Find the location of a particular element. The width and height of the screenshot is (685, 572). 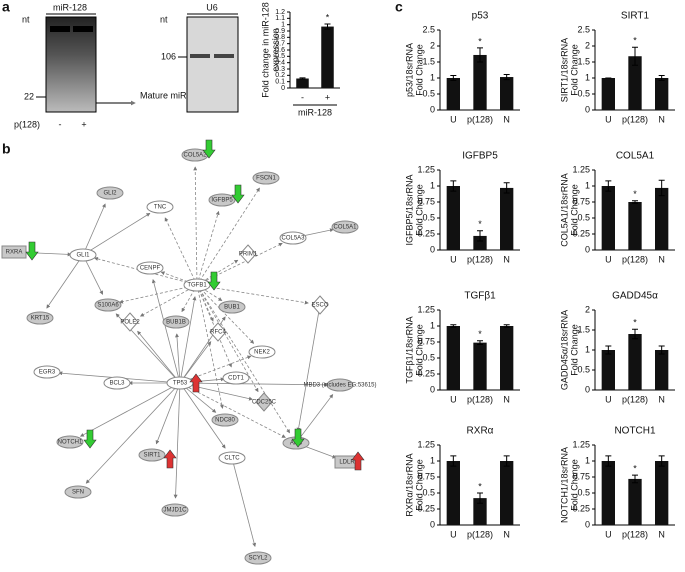

network-node-label: ESCO is located at coordinates (319, 306).